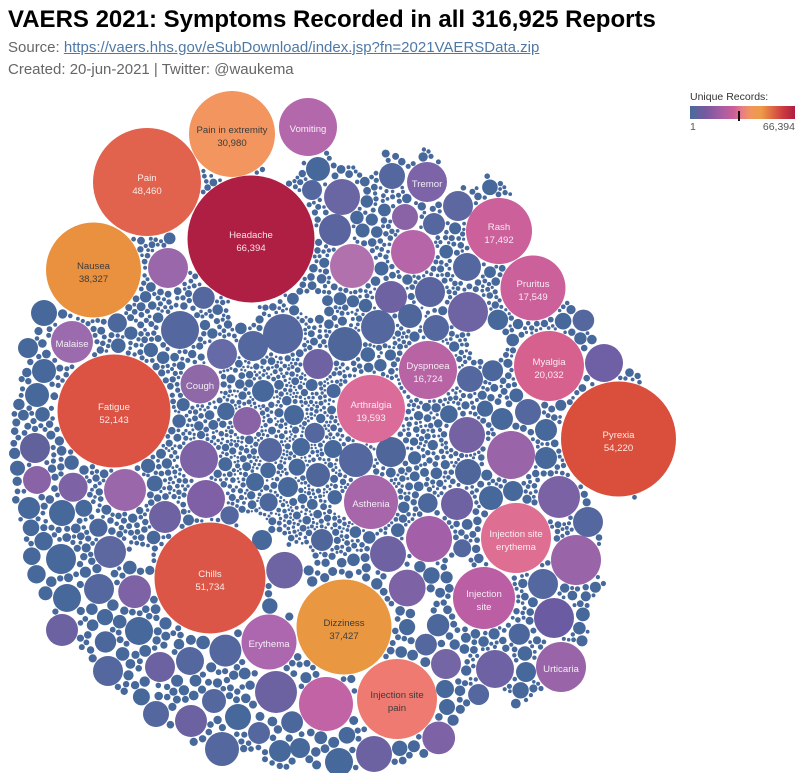 This screenshot has height=773, width=800. Describe the element at coordinates (532, 284) in the screenshot. I see `svg-text: Pruritus` at that location.